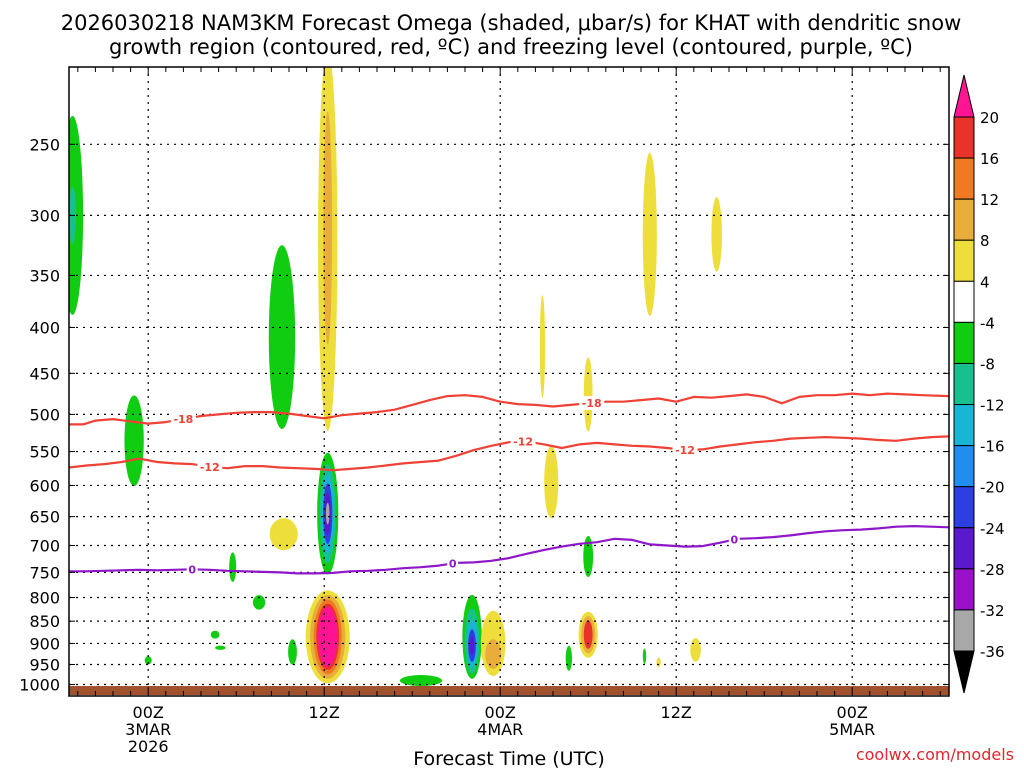 Image resolution: width=1024 pixels, height=768 pixels. Describe the element at coordinates (44, 373) in the screenshot. I see `y-tick-label: 450` at that location.